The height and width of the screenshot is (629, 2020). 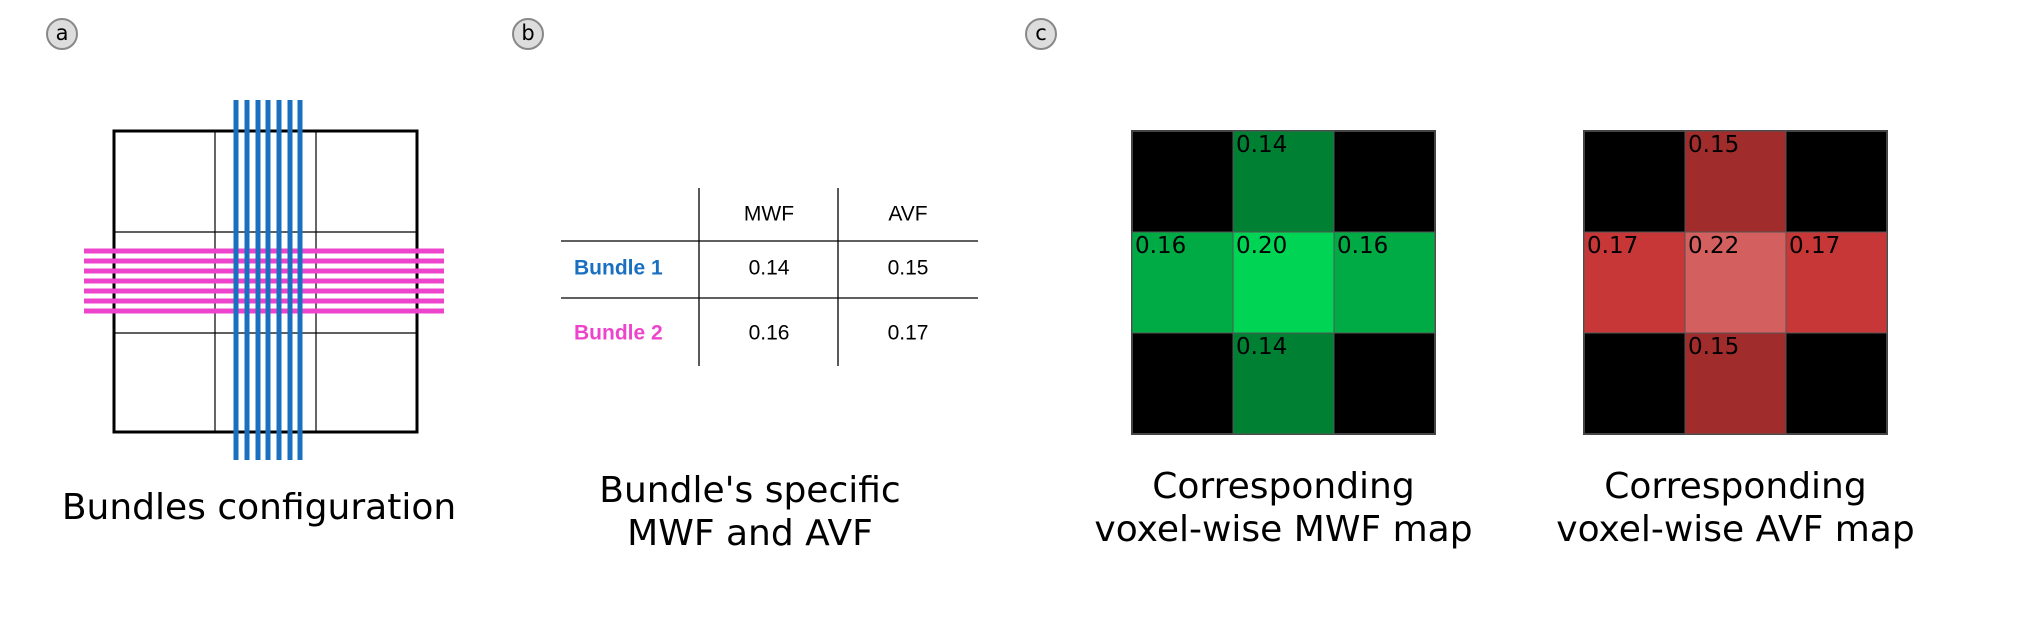 I want to click on row-header: Bundle 2, so click(x=618, y=333).